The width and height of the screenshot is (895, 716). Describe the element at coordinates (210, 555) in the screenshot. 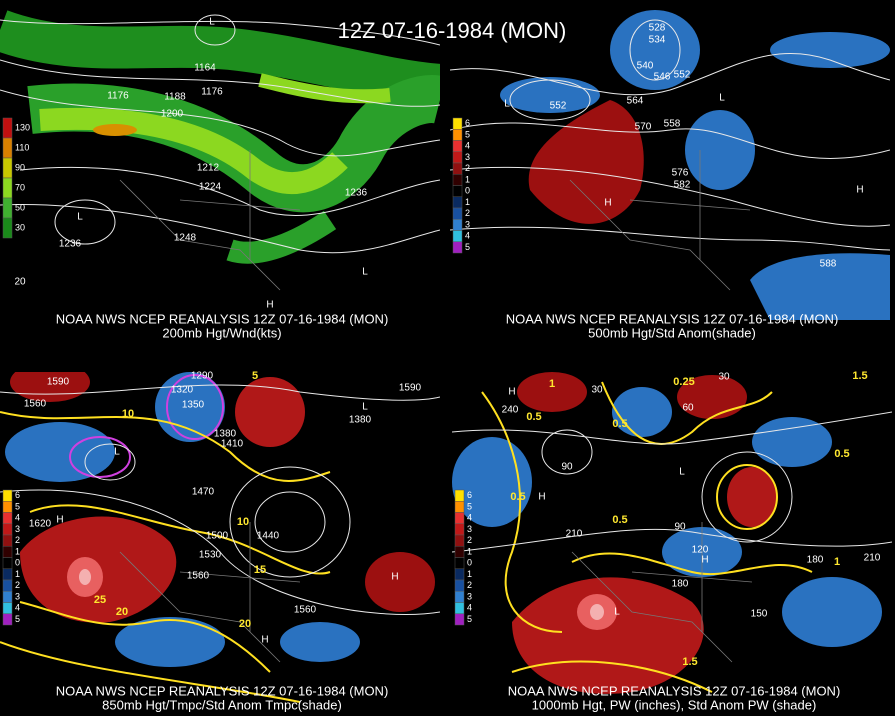

I see `contour-label: 1530` at that location.